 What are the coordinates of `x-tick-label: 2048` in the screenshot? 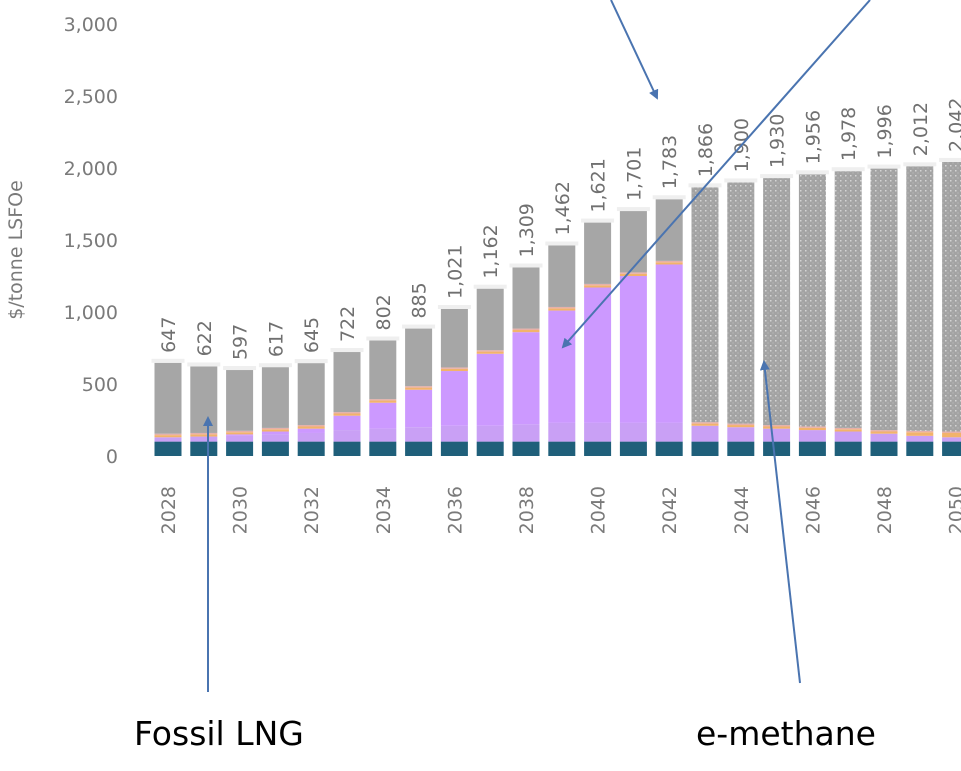 It's located at (885, 510).